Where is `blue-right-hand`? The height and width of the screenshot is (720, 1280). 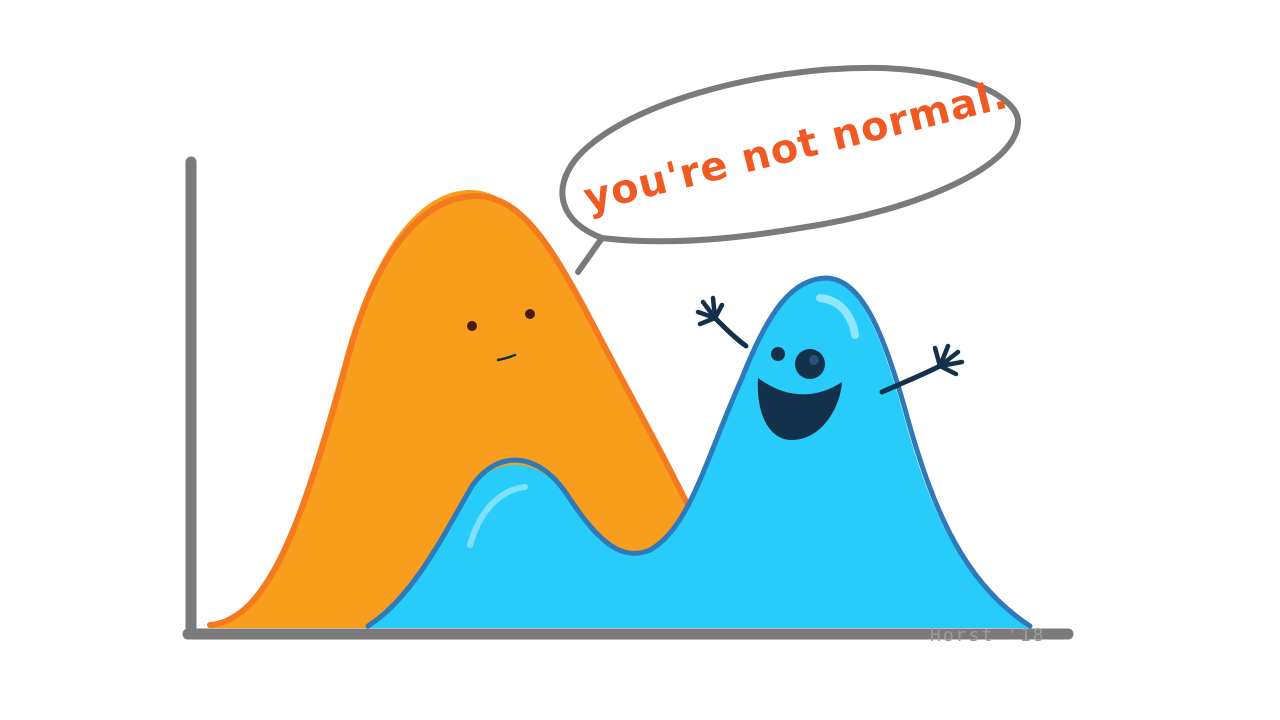 blue-right-hand is located at coordinates (948, 360).